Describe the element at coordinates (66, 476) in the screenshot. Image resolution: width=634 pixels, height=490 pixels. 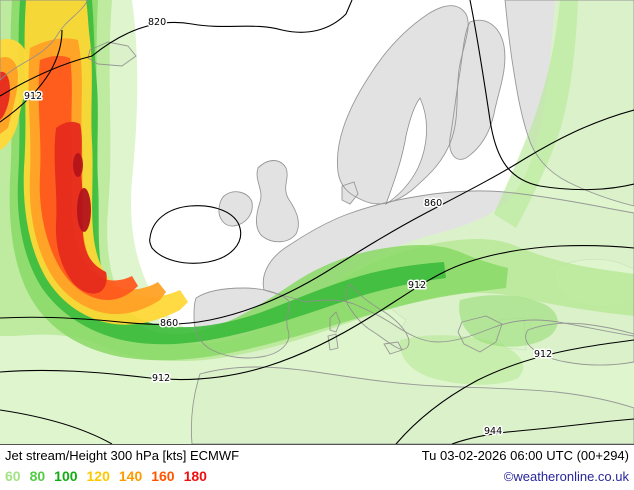
I see `scale-value: 100` at that location.